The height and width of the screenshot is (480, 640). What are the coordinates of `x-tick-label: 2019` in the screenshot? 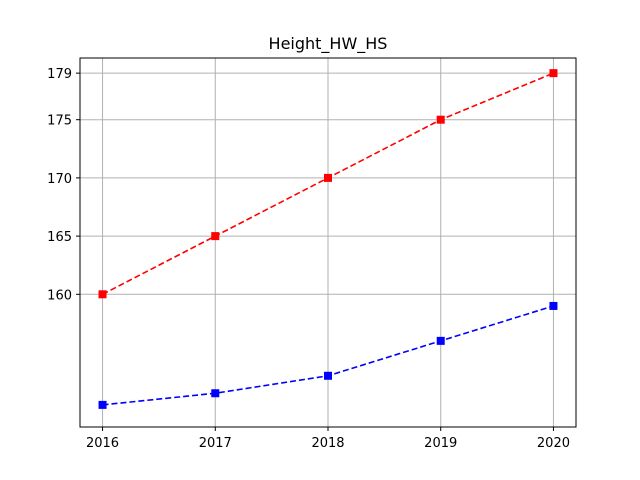 It's located at (440, 443).